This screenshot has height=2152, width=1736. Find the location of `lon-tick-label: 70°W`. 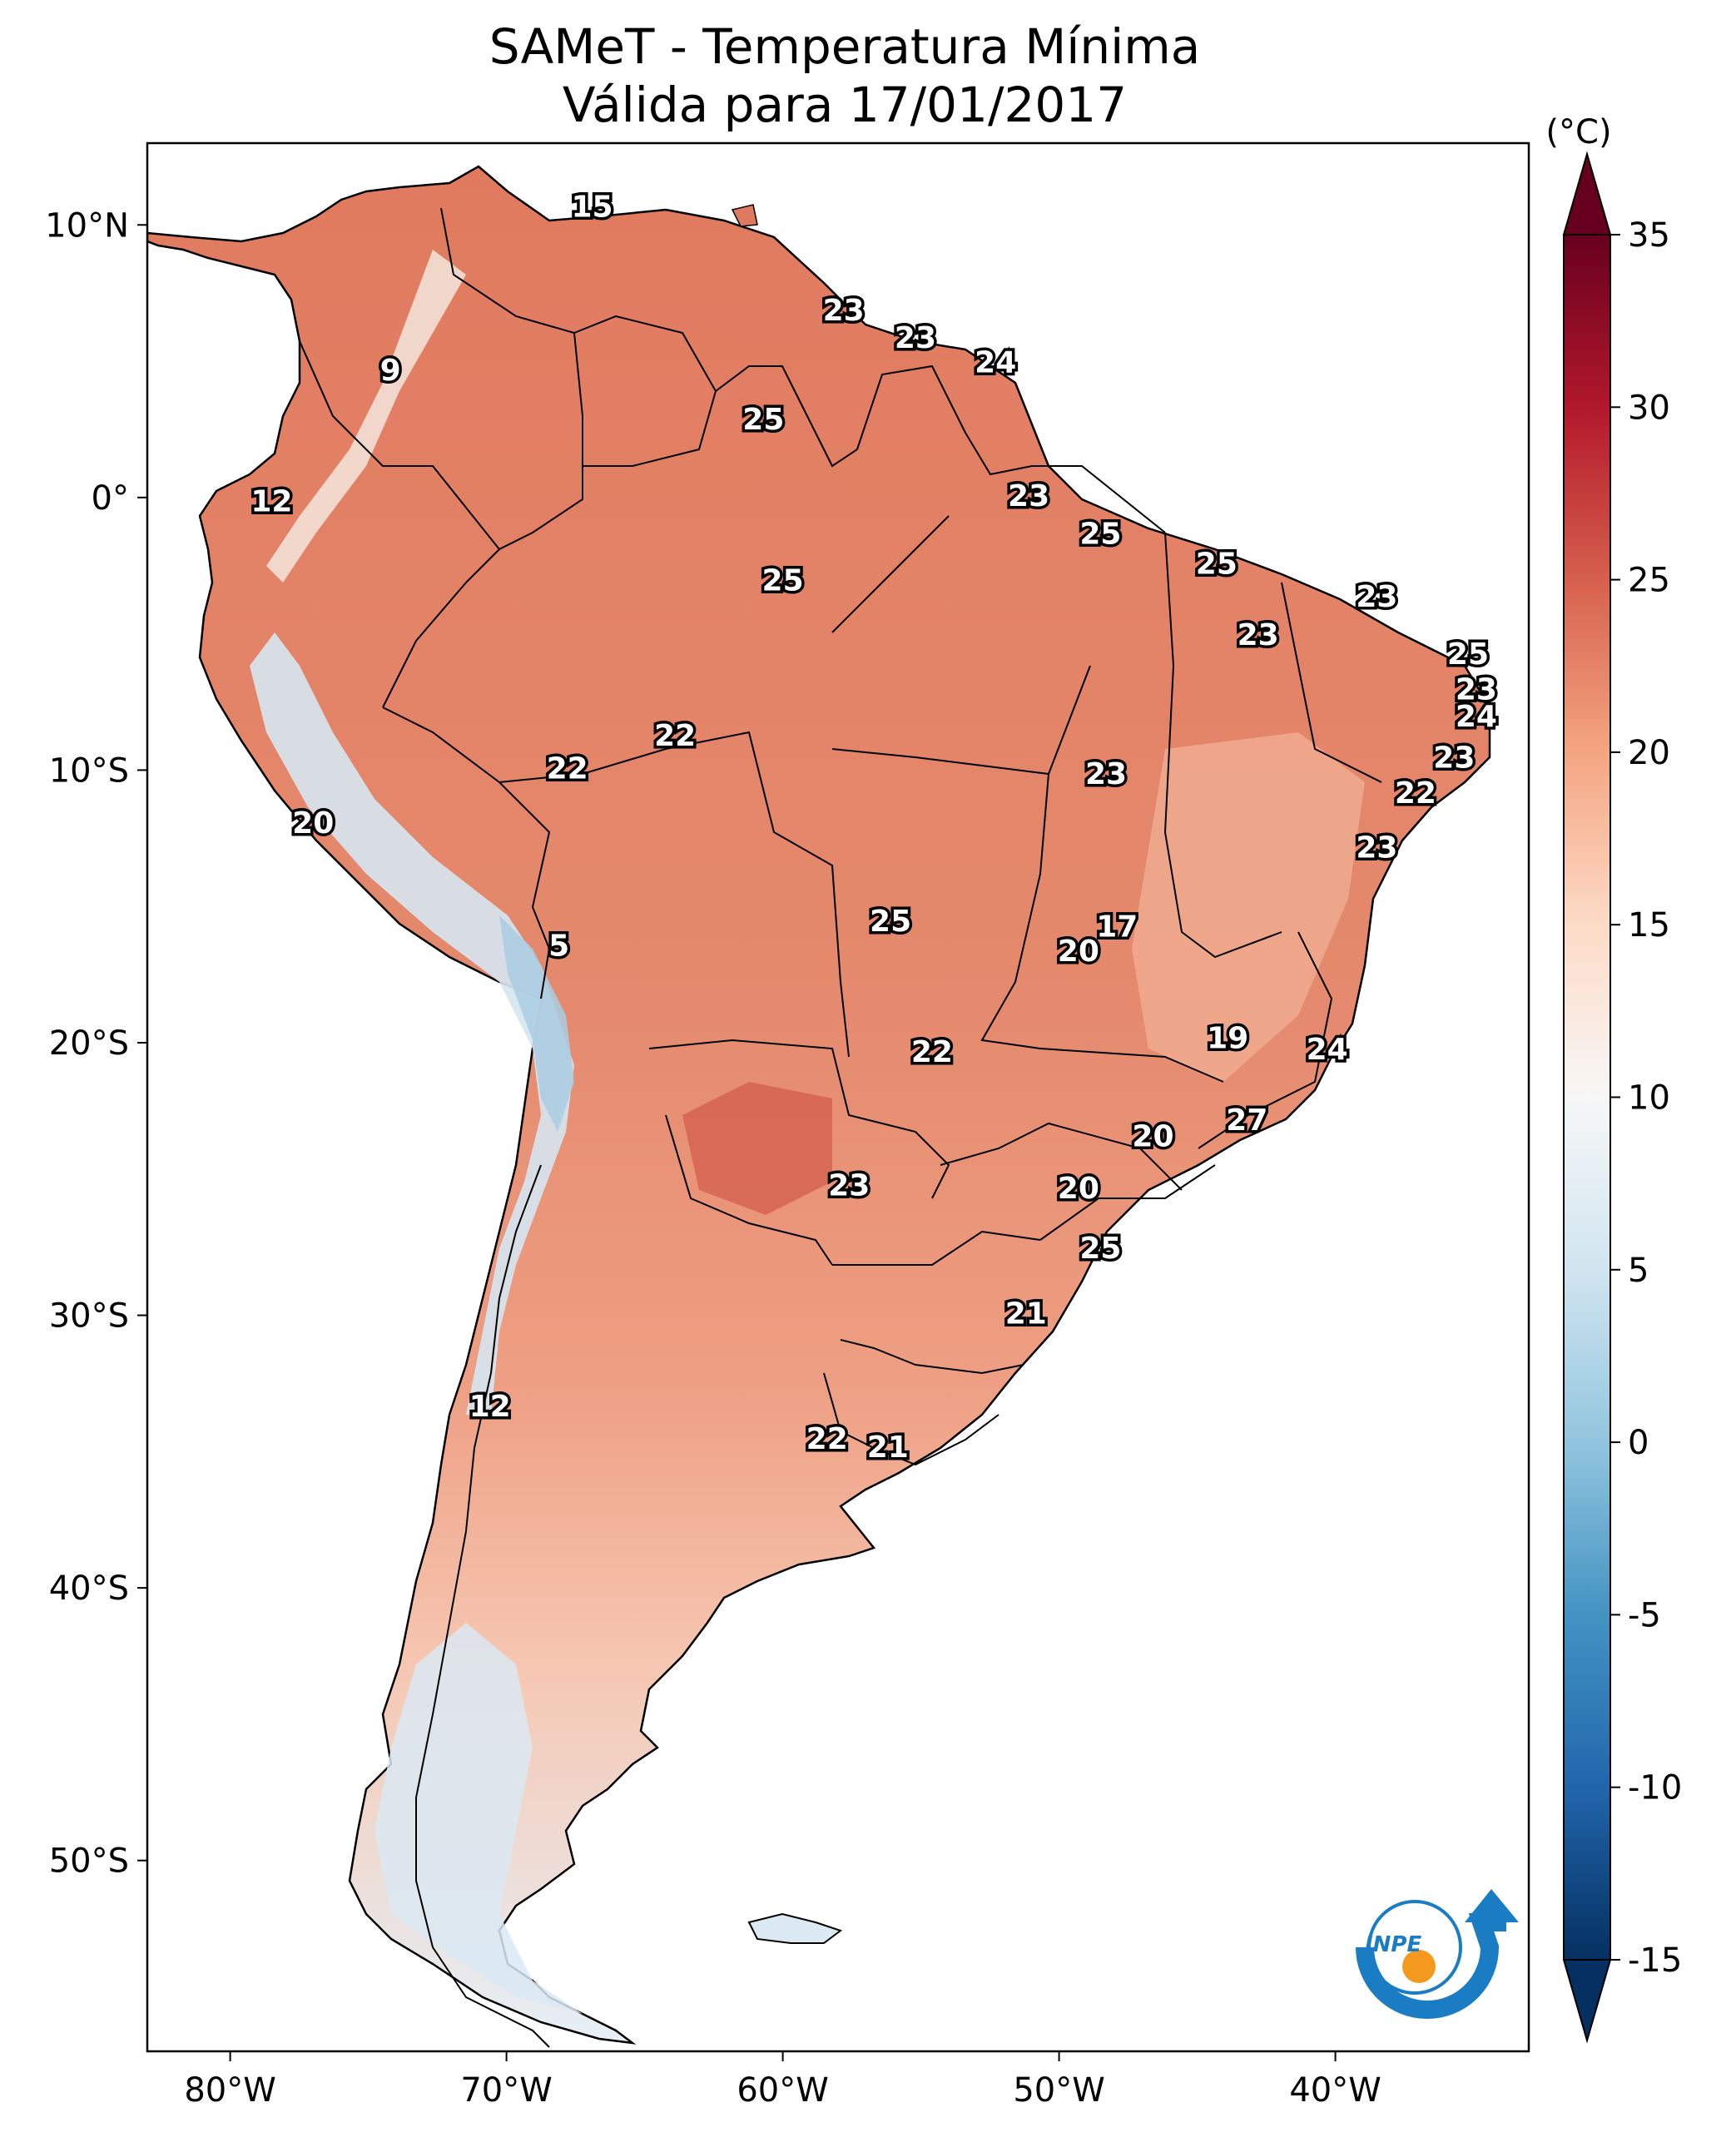

lon-tick-label: 70°W is located at coordinates (506, 2090).